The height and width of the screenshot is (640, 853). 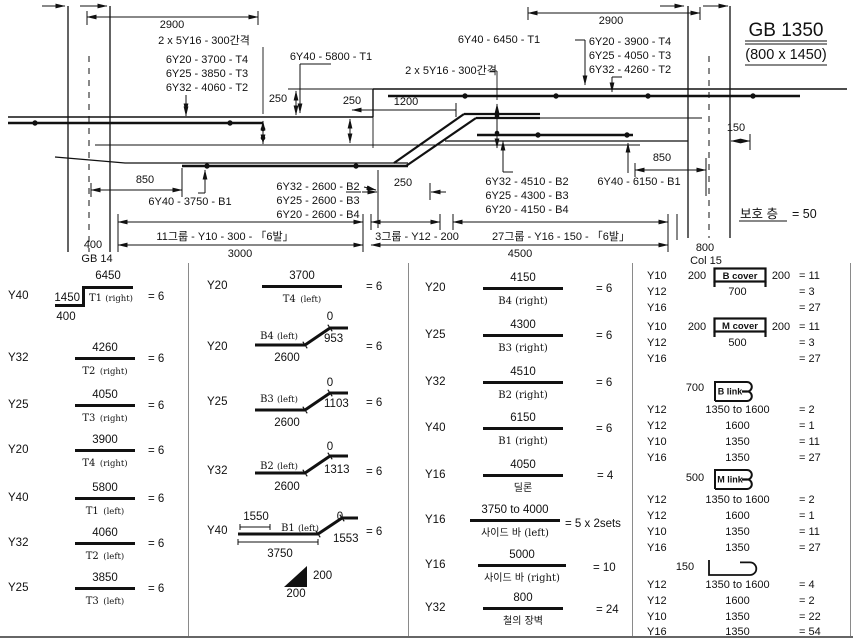 I want to click on bar-count: = 22, so click(x=810, y=617).